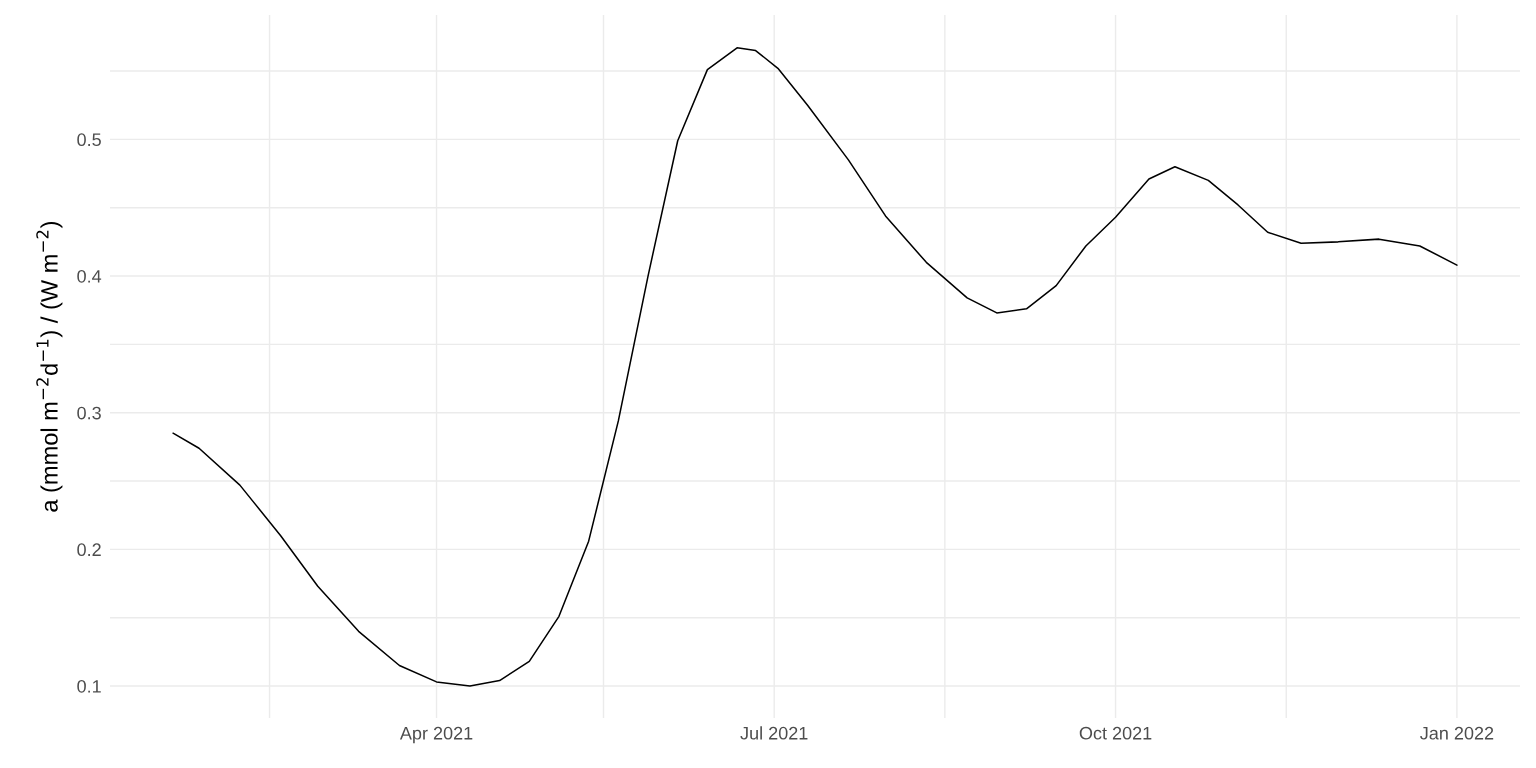 This screenshot has height=768, width=1536. What do you see at coordinates (89, 550) in the screenshot?
I see `y-tick-label: 0.2` at bounding box center [89, 550].